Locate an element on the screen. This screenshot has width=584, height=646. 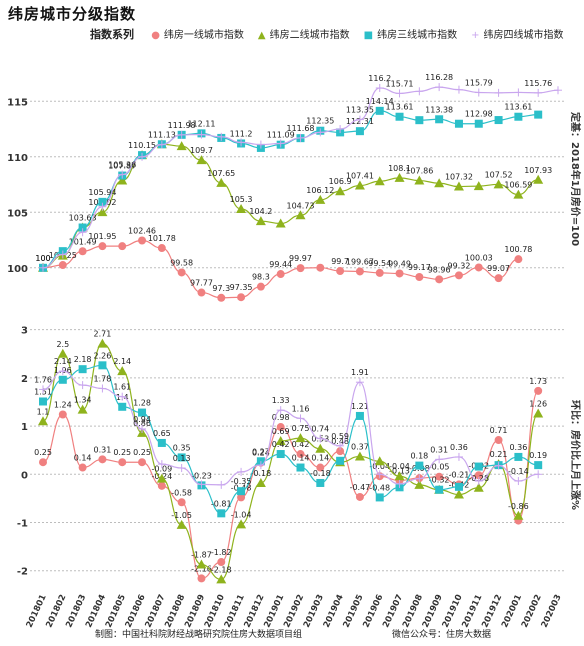
data-label: 112.98 is located at coordinates (479, 114).